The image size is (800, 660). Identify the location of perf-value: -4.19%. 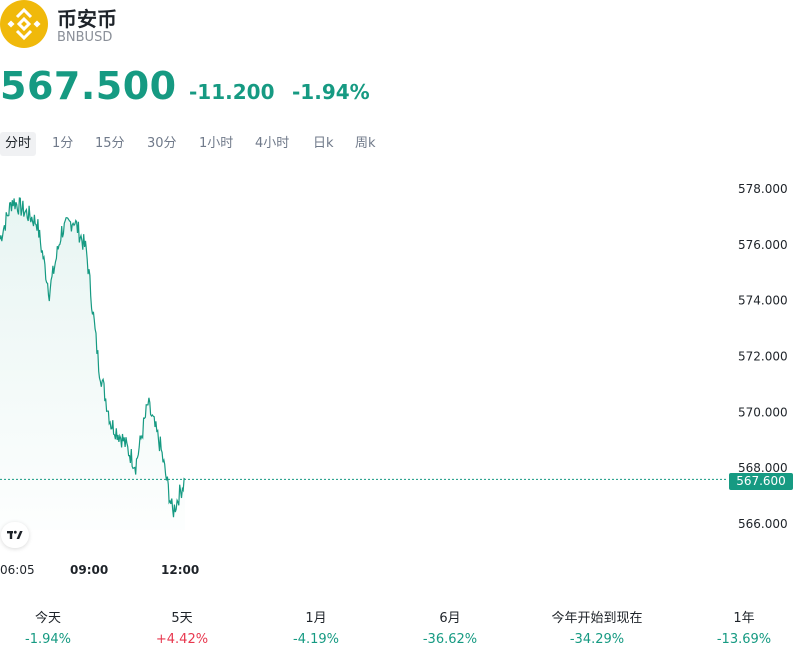
(316, 639).